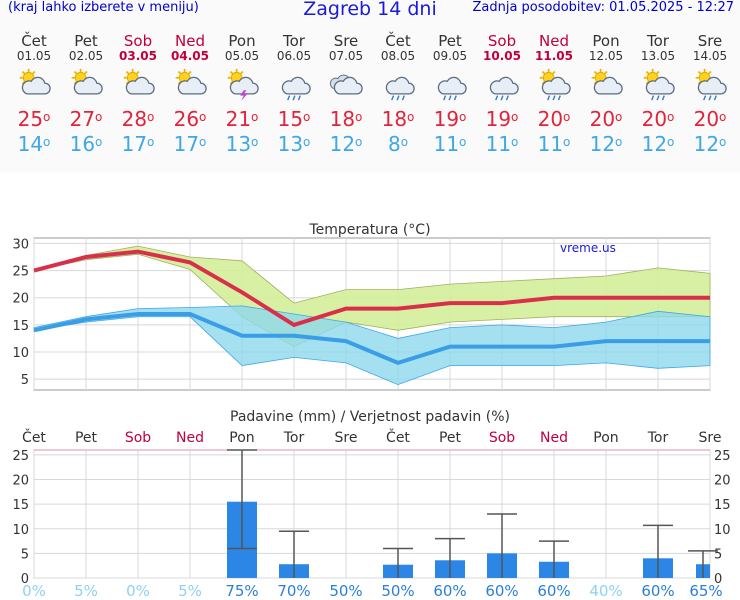  Describe the element at coordinates (242, 56) in the screenshot. I see `day-date: 05.05` at that location.